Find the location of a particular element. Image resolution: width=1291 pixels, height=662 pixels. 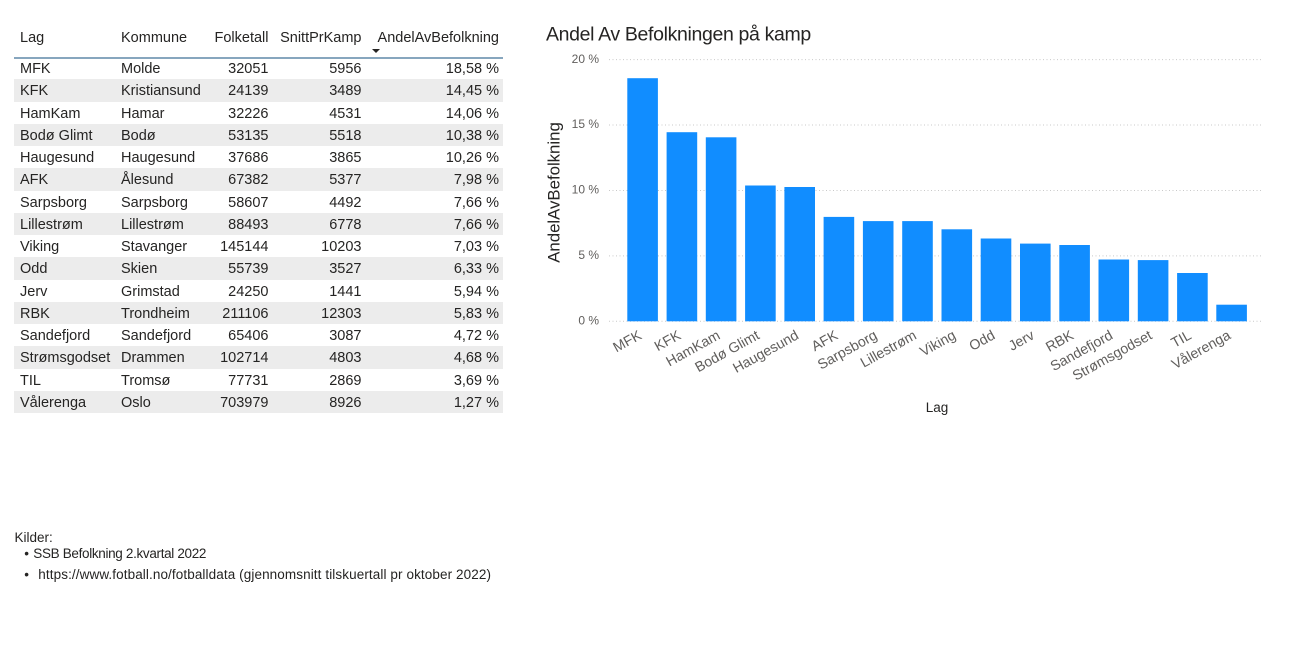

svg-text: Andel Av Befolkningen på kamp is located at coordinates (678, 35).